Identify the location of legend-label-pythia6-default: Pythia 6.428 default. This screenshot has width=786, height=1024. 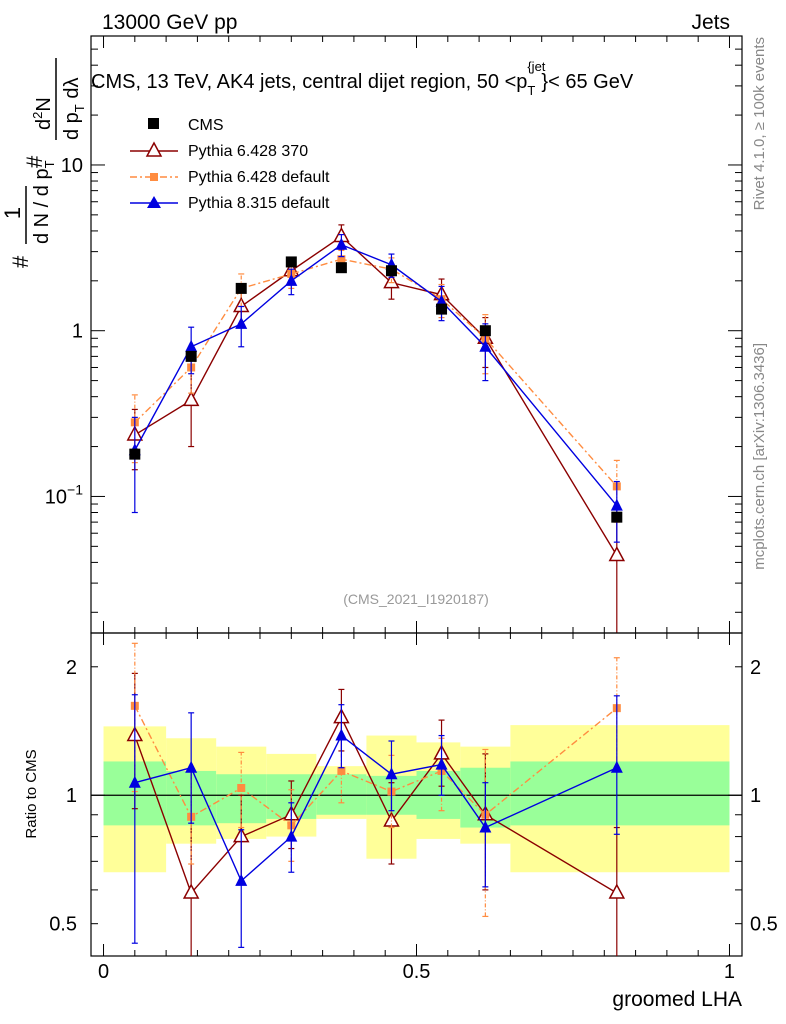
(259, 177).